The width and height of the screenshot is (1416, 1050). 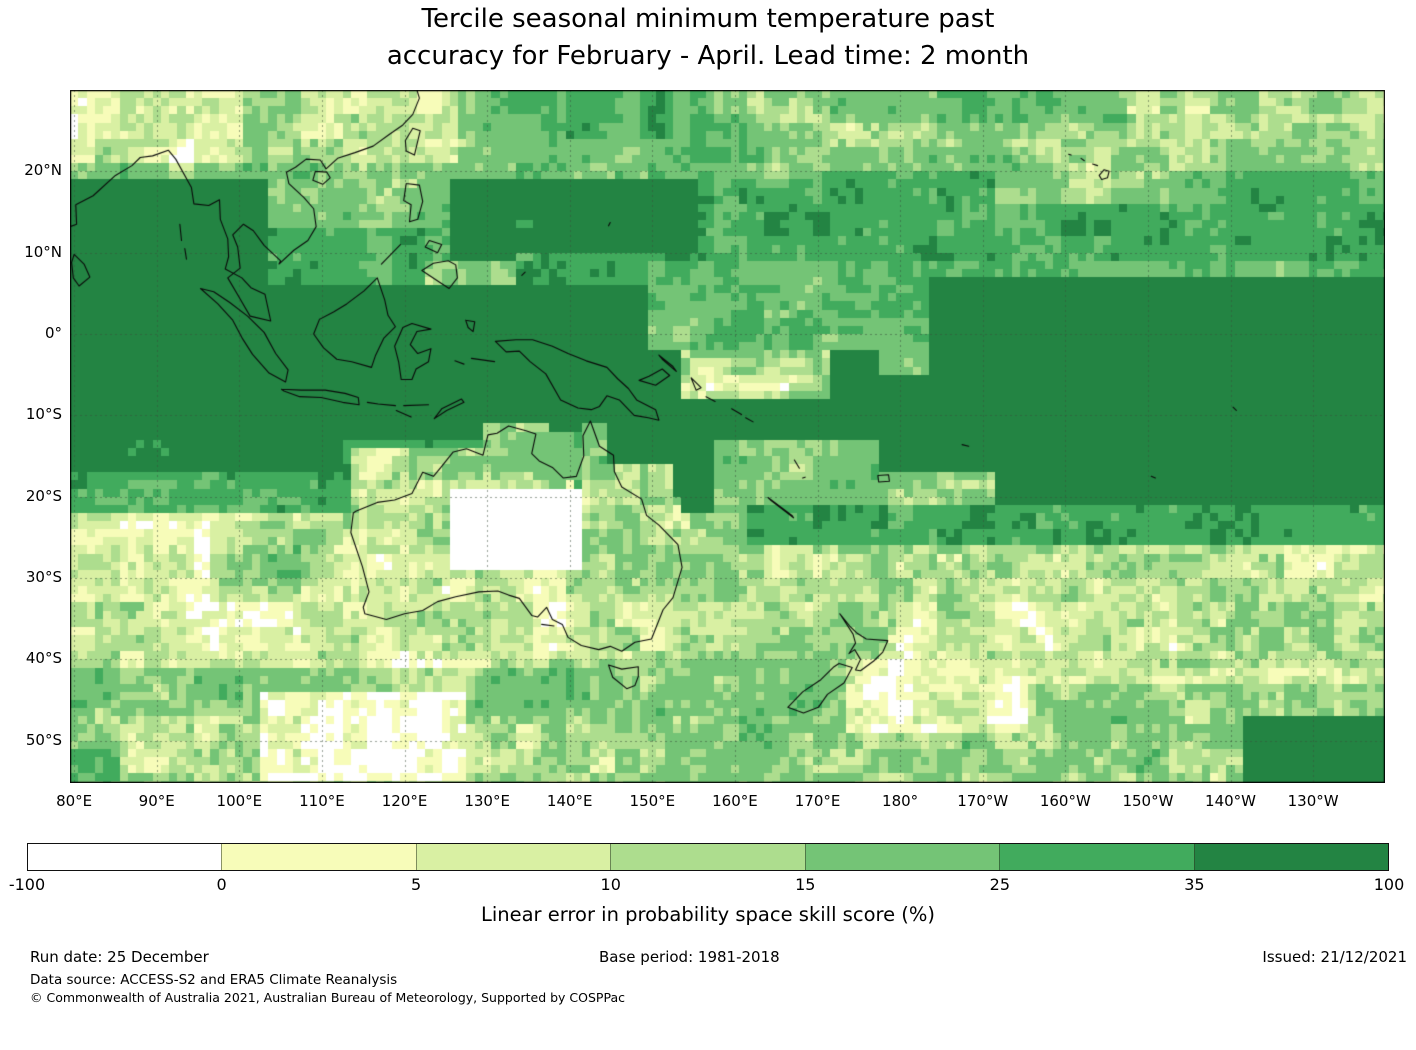 What do you see at coordinates (156, 801) in the screenshot?
I see `x-axis-tick-label: 90°E` at bounding box center [156, 801].